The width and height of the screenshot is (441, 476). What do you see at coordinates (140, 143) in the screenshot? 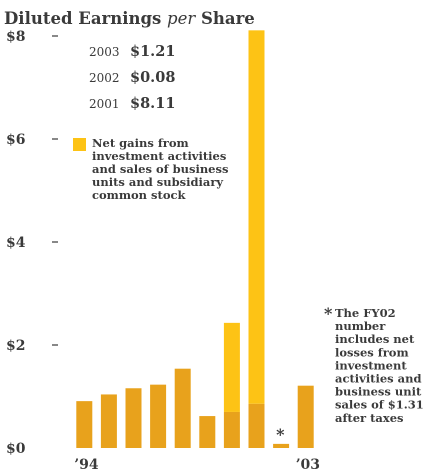
I see `legend-line: Net gains from` at bounding box center [140, 143].